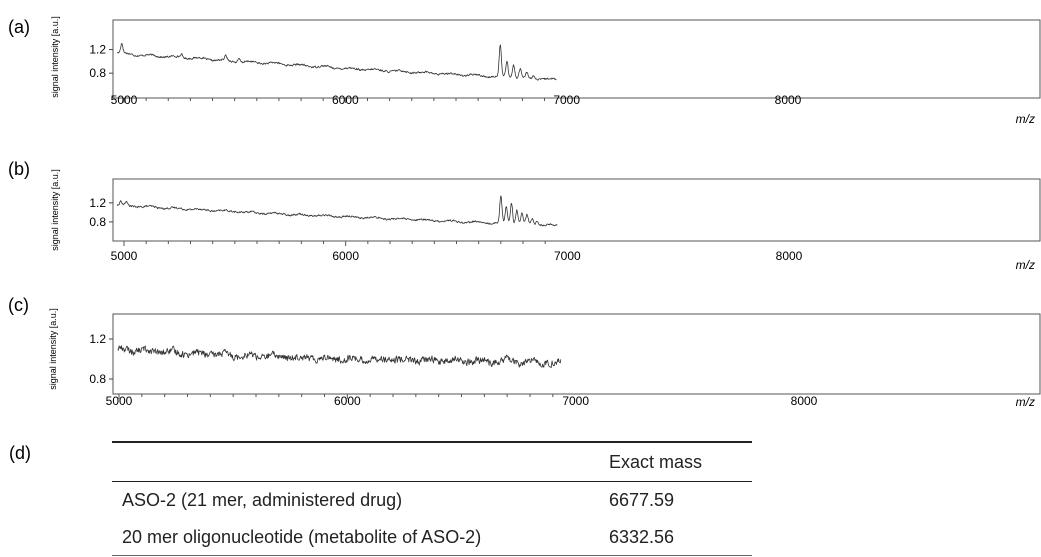 This screenshot has height=557, width=1041. I want to click on panel-label: (a), so click(19, 27).